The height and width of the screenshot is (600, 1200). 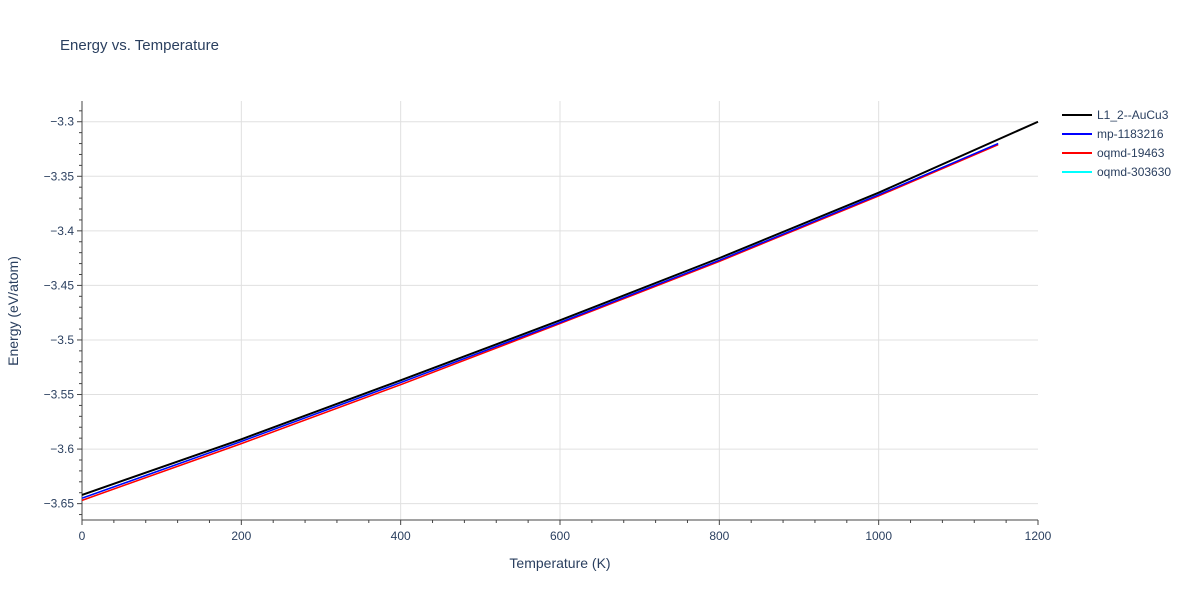 I want to click on legend-item-L1_2--AuCu3: L1_2--AuCu3, so click(x=1115, y=115).